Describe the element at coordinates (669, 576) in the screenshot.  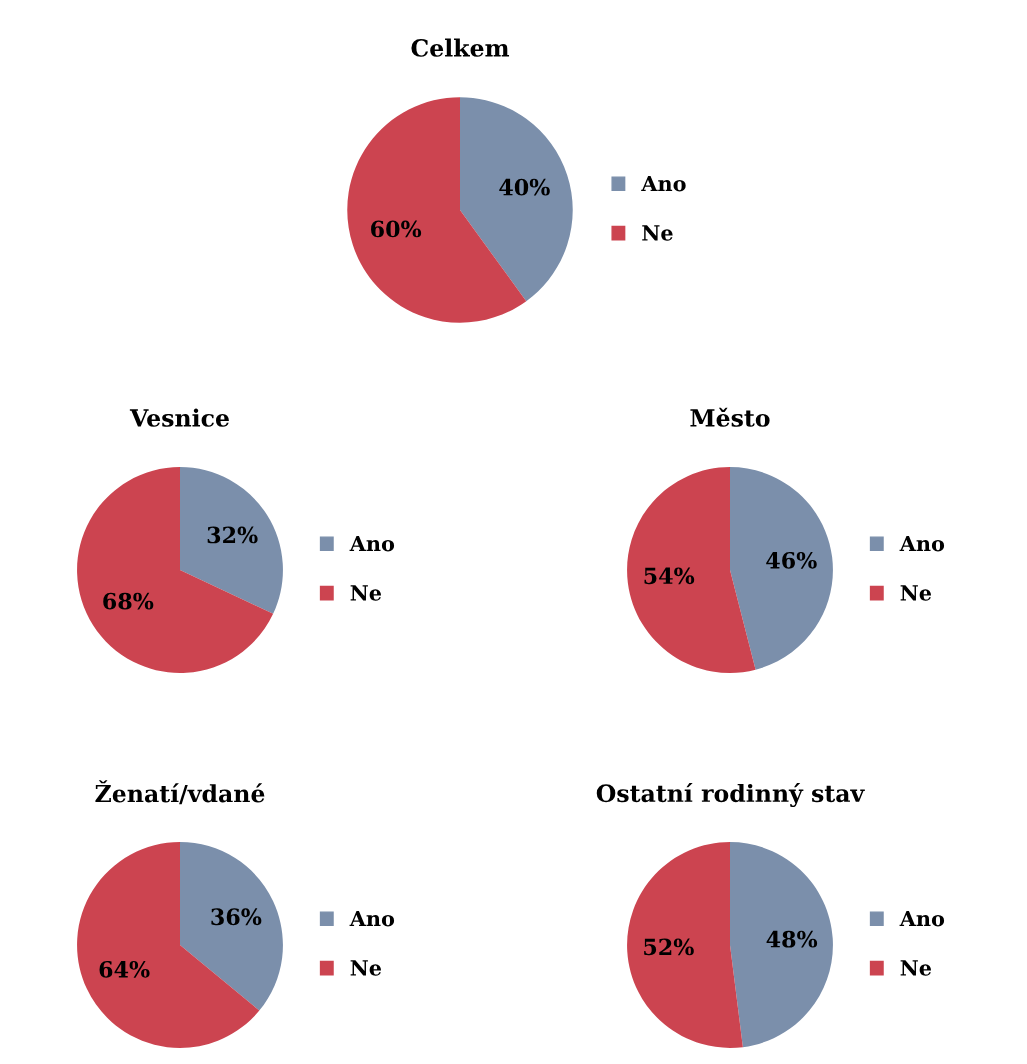
I see `data-label: 54%` at that location.